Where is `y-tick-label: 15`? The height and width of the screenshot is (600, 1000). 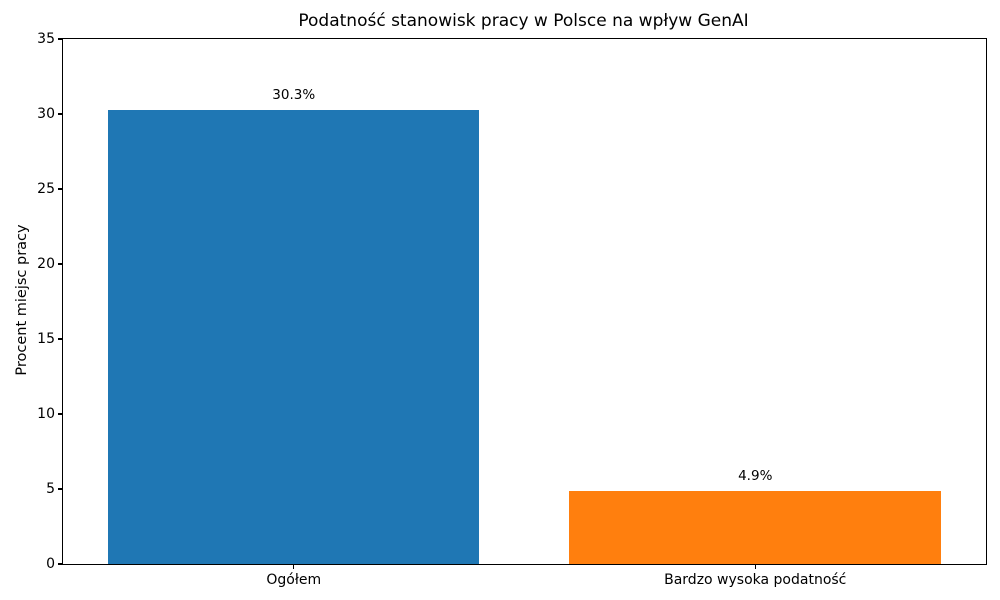
y-tick-label: 15 is located at coordinates (46, 339).